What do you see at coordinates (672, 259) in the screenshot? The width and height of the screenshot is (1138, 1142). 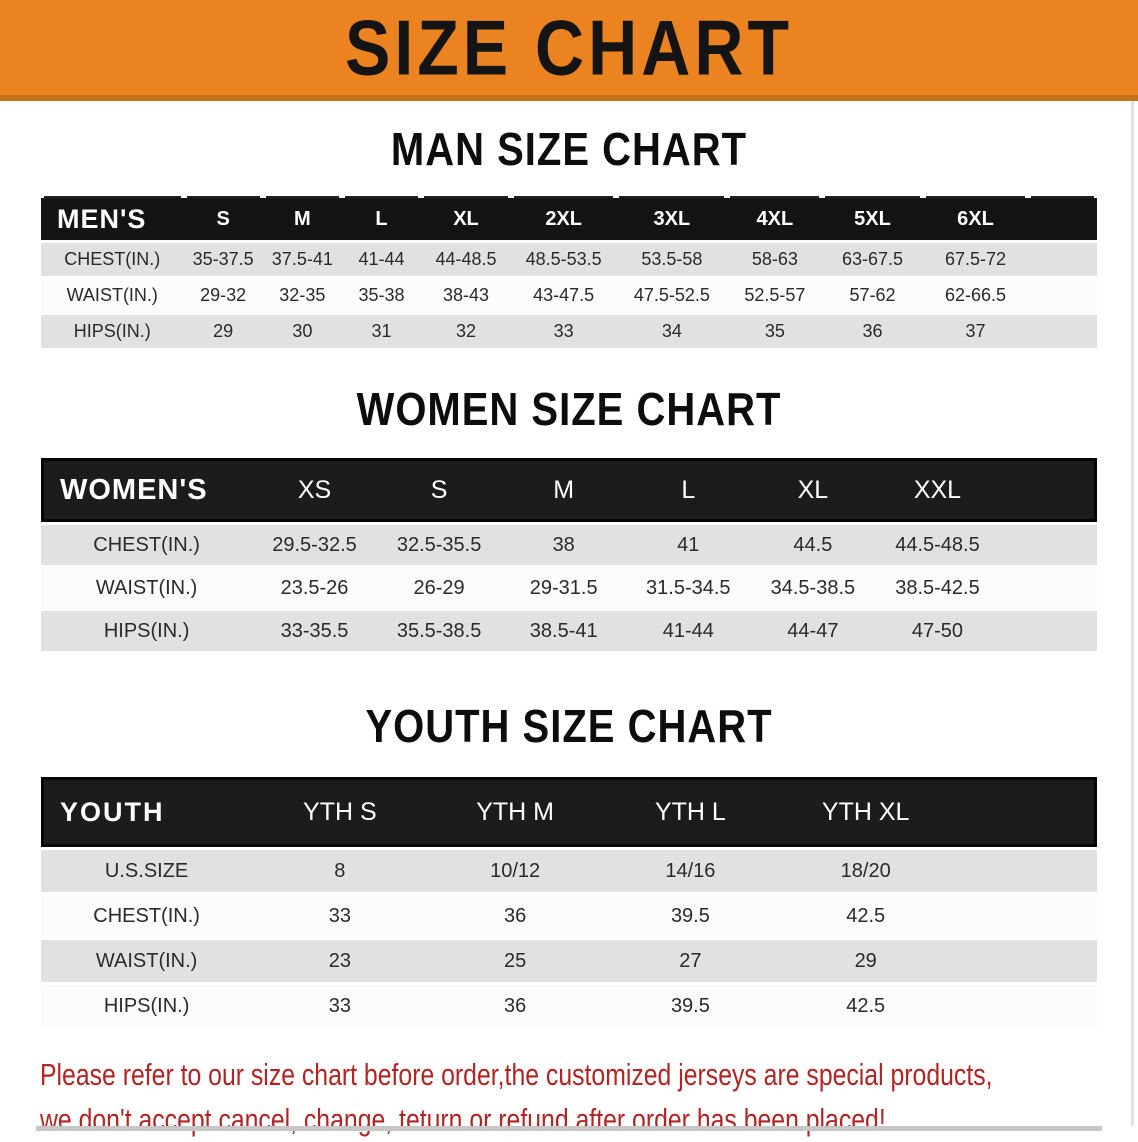 I see `size-value: 53.5-58` at bounding box center [672, 259].